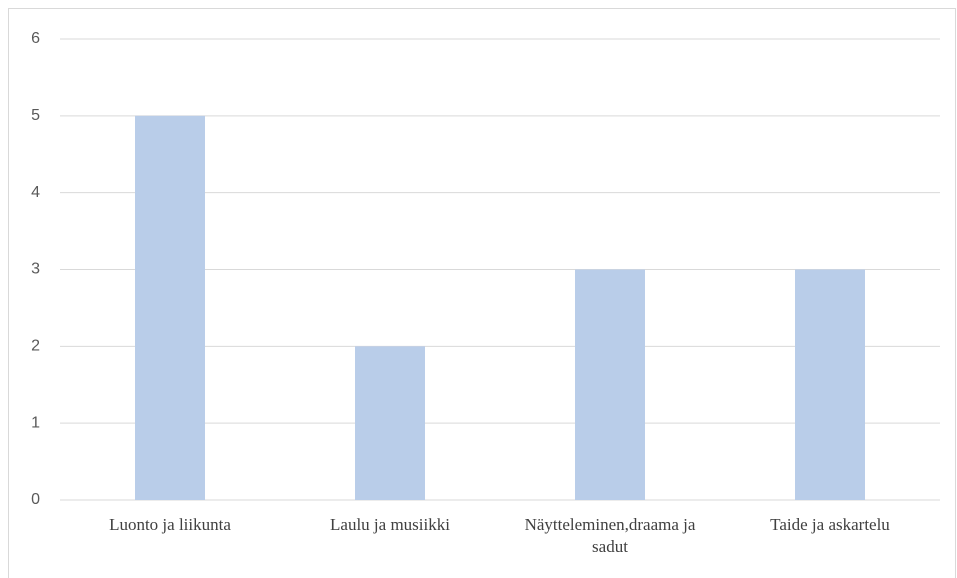 The width and height of the screenshot is (957, 578). Describe the element at coordinates (35, 346) in the screenshot. I see `y-tick-label: 2` at that location.